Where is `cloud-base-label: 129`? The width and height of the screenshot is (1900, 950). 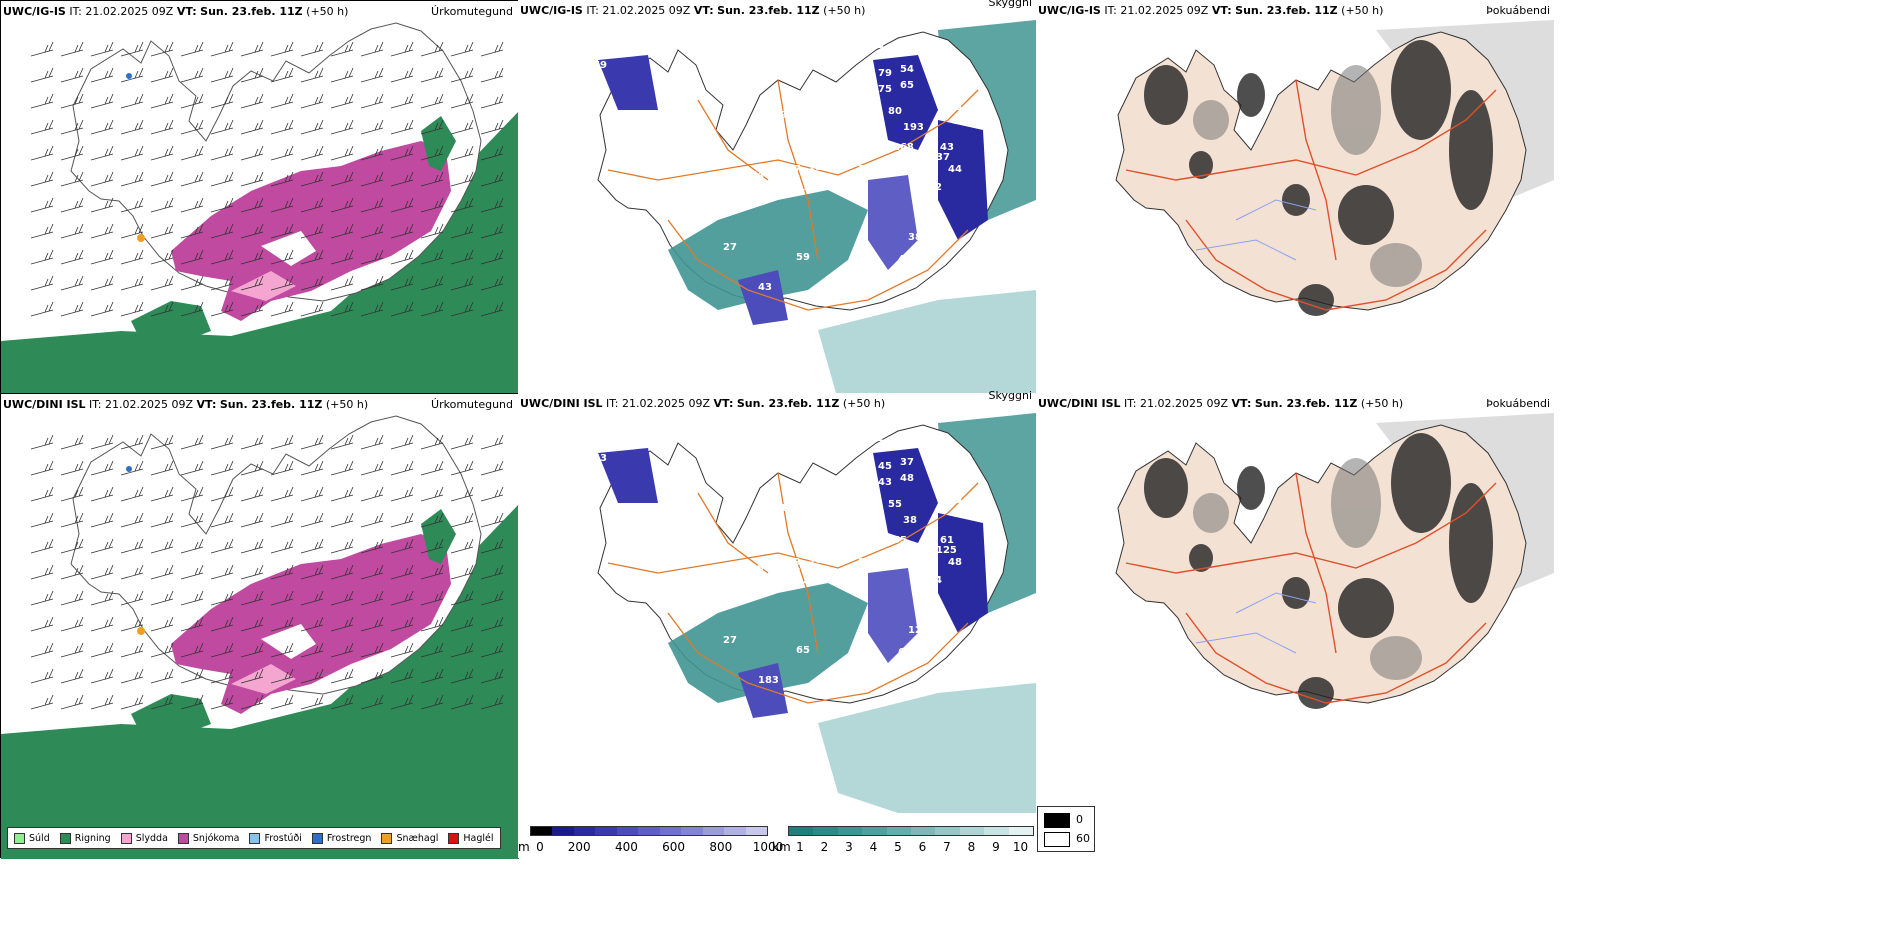
cloud-base-label: 129 is located at coordinates (960, 474).